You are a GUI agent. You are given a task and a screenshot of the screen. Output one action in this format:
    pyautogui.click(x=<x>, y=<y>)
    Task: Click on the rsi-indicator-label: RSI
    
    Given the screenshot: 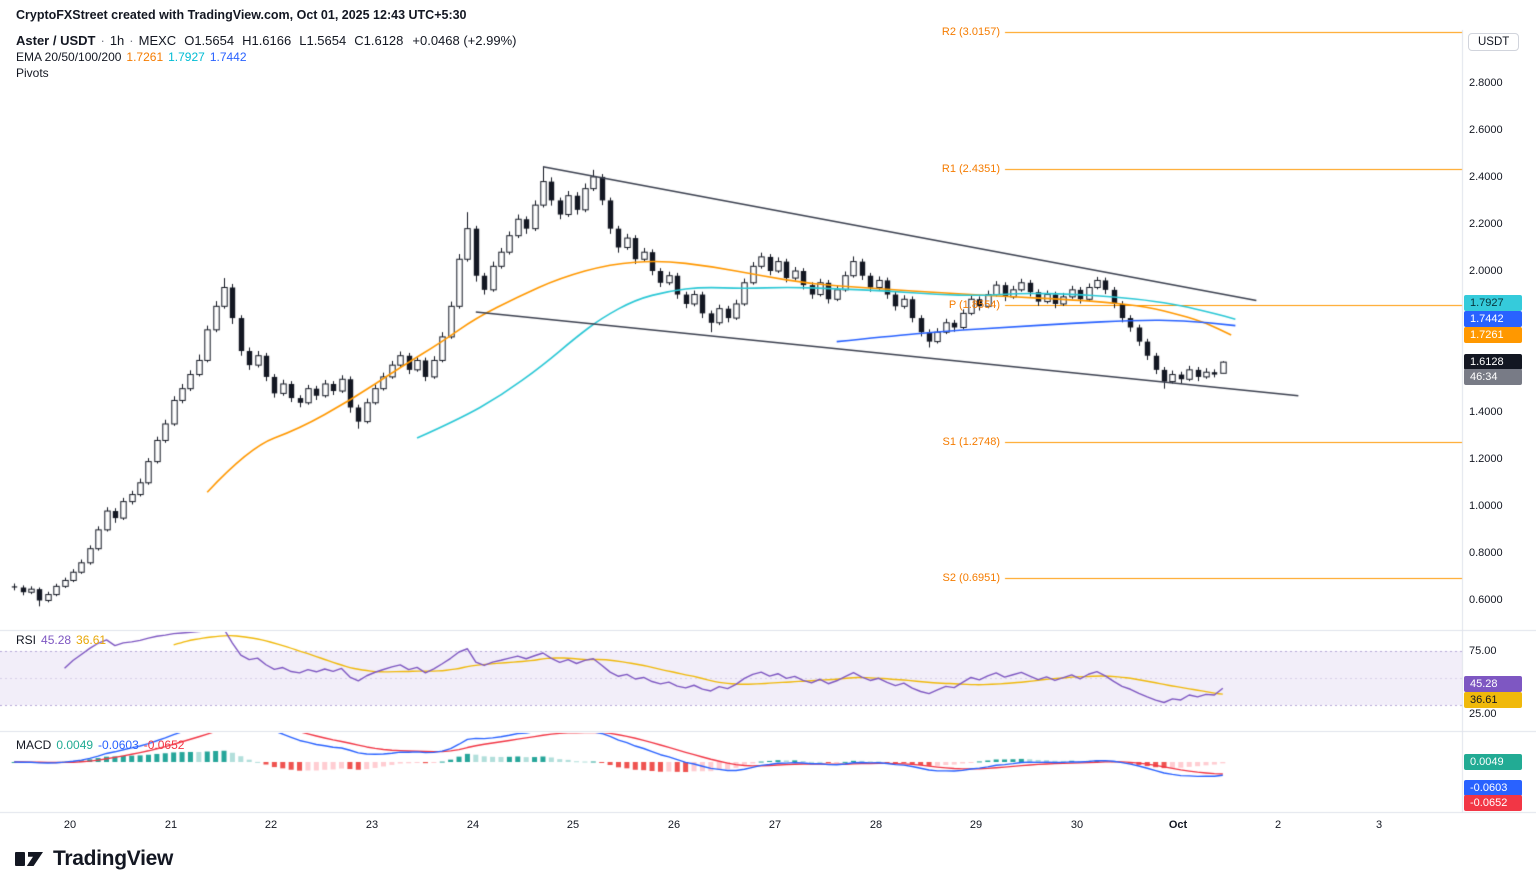 What is the action you would take?
    pyautogui.click(x=26, y=640)
    